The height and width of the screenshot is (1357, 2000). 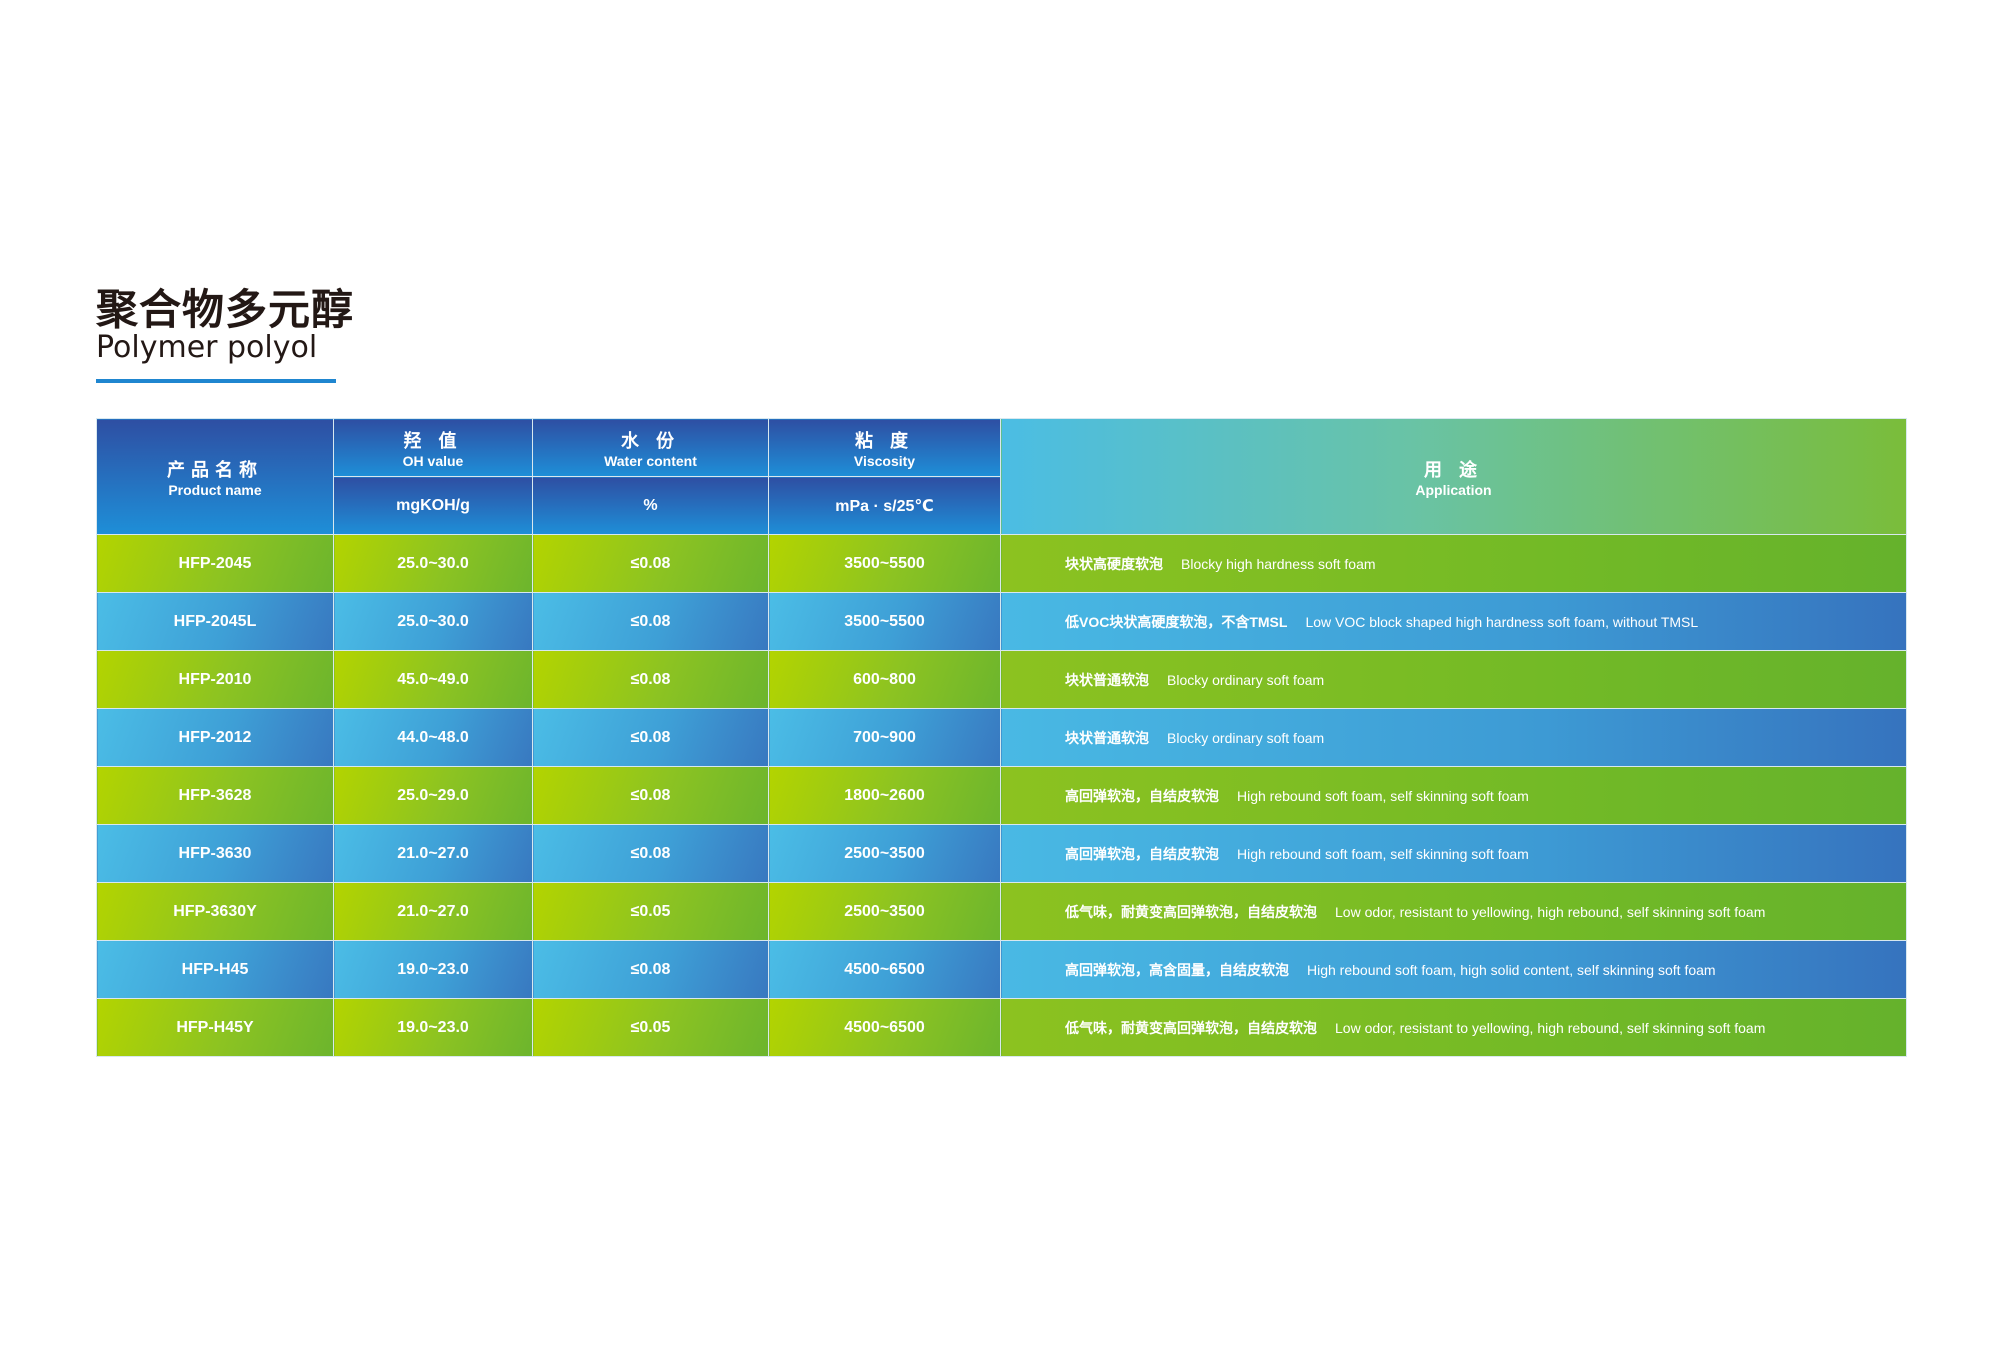 What do you see at coordinates (884, 505) in the screenshot?
I see `unit-viscosity: mPa · s/25℃` at bounding box center [884, 505].